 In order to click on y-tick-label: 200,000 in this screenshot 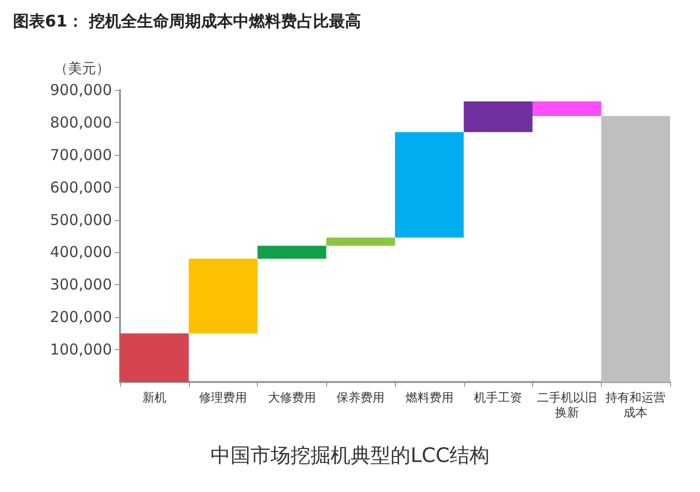, I will do `click(81, 317)`.